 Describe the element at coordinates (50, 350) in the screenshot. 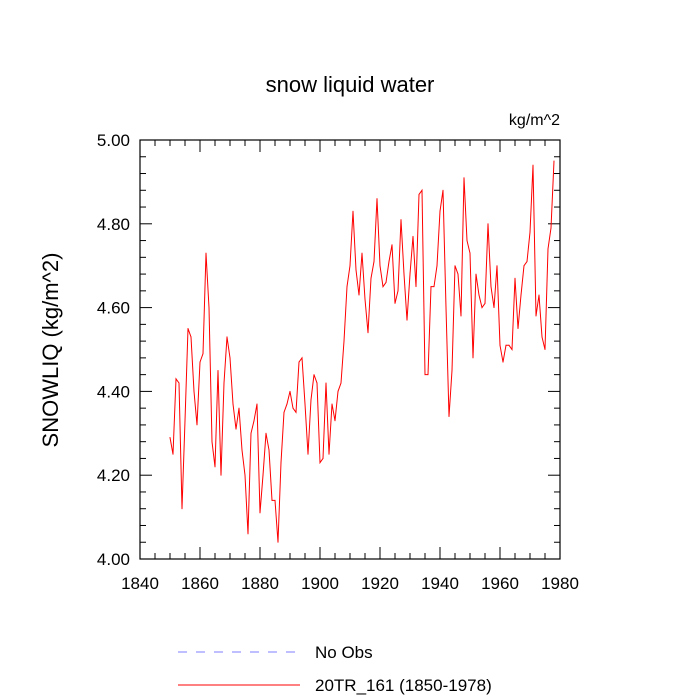

I see `y-axis-label: SNOWLIQ (kg/m^2)` at that location.